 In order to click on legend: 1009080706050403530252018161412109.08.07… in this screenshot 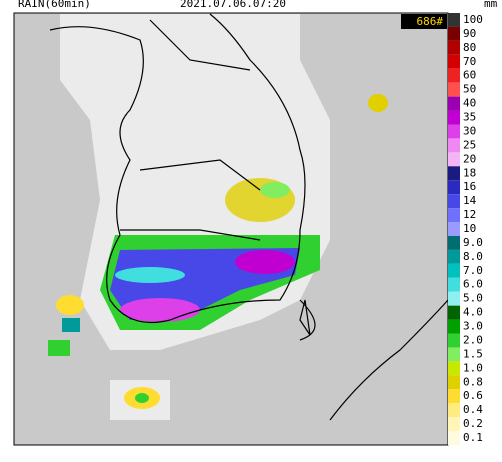, I will do `click(465, 229)`.